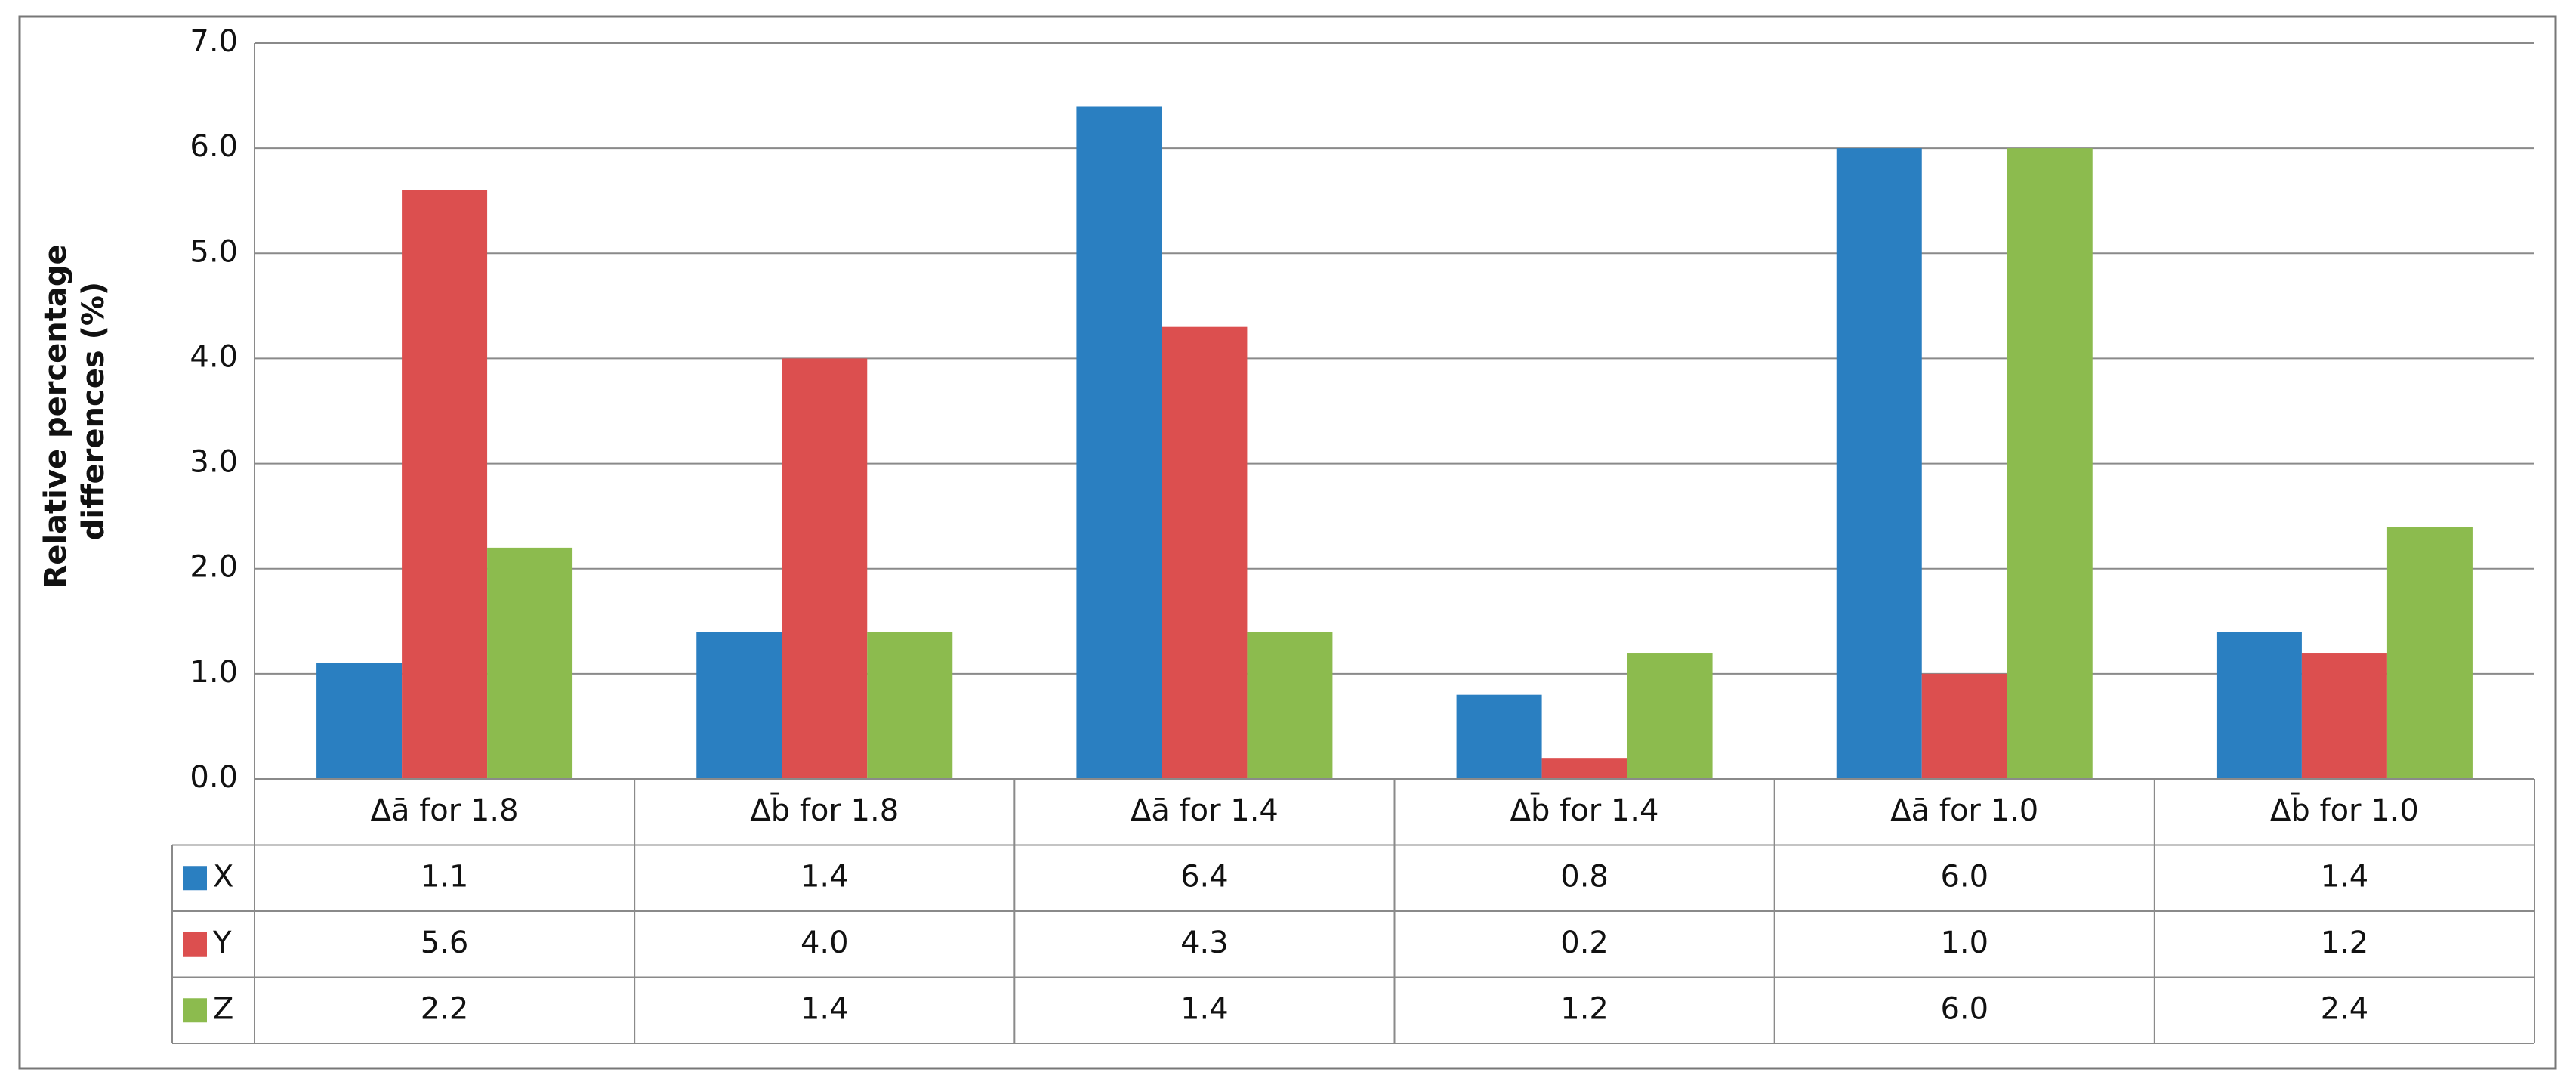  Describe the element at coordinates (1584, 943) in the screenshot. I see `table-cell: 0.2` at that location.